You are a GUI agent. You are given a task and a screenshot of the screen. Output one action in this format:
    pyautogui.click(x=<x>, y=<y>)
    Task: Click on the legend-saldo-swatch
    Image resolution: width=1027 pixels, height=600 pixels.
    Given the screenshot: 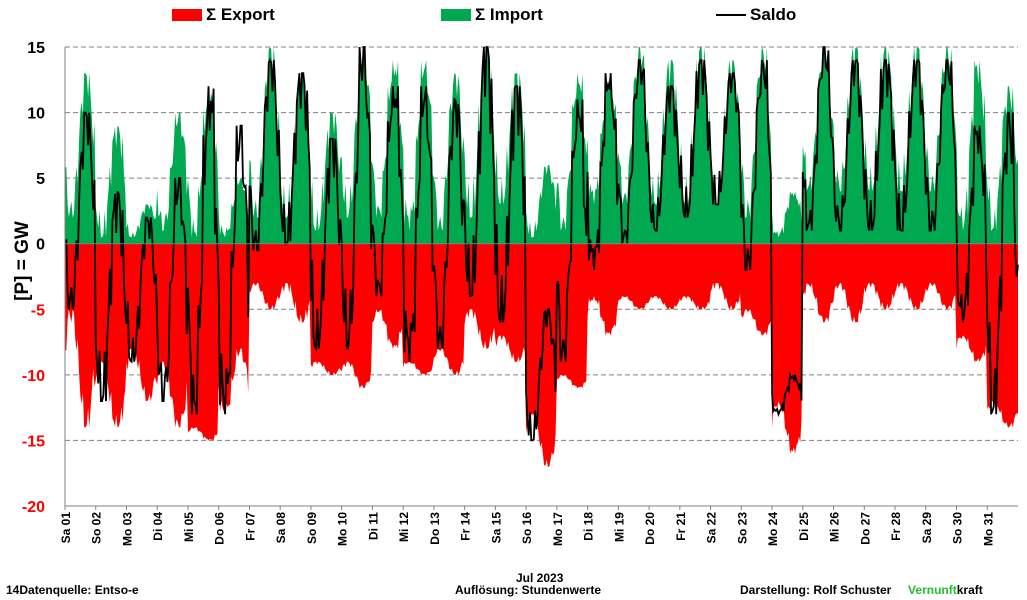 What is the action you would take?
    pyautogui.click(x=731, y=15)
    